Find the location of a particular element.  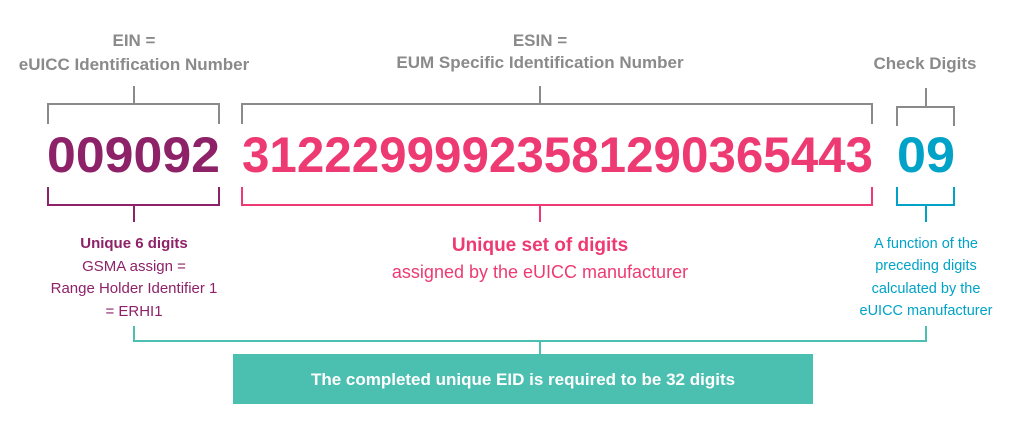

total-bracket is located at coordinates (530, 340).